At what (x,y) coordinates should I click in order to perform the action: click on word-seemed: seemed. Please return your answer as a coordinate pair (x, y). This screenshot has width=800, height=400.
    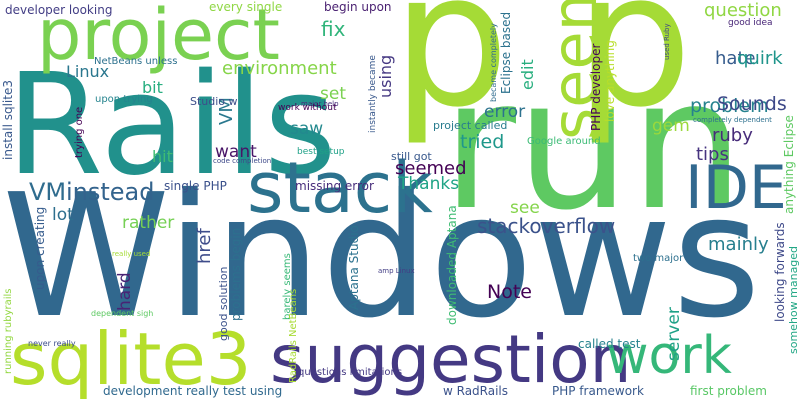
    Looking at the image, I should click on (431, 168).